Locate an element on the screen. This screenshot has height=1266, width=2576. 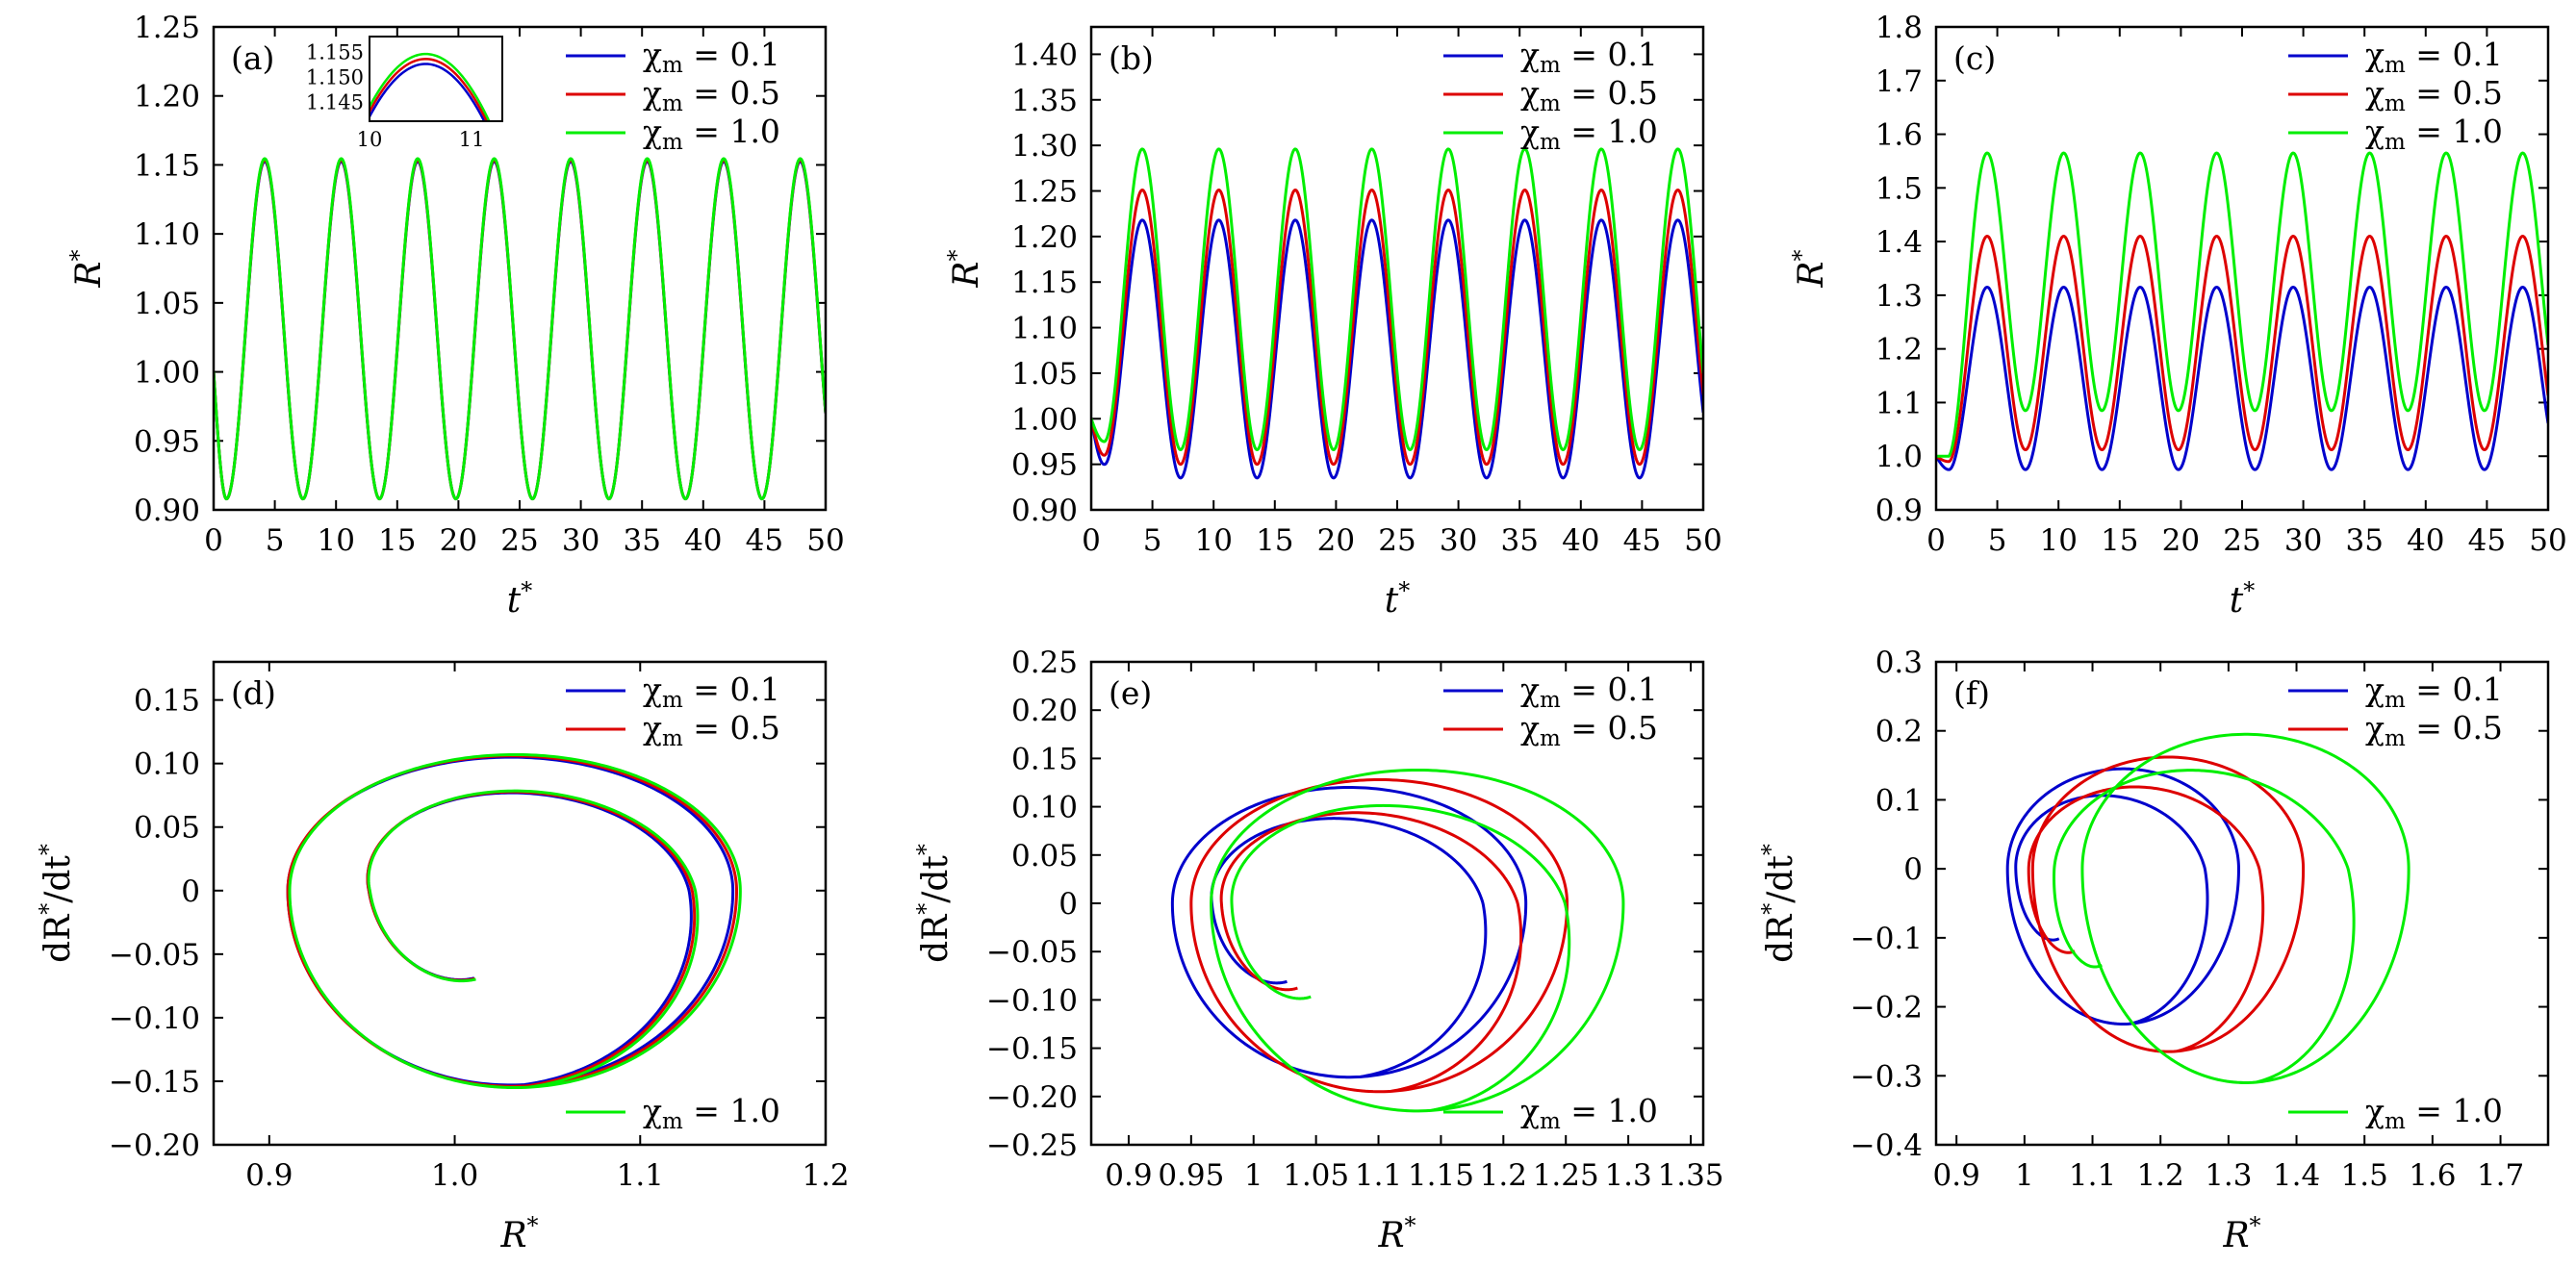
inset-frame is located at coordinates (436, 79).